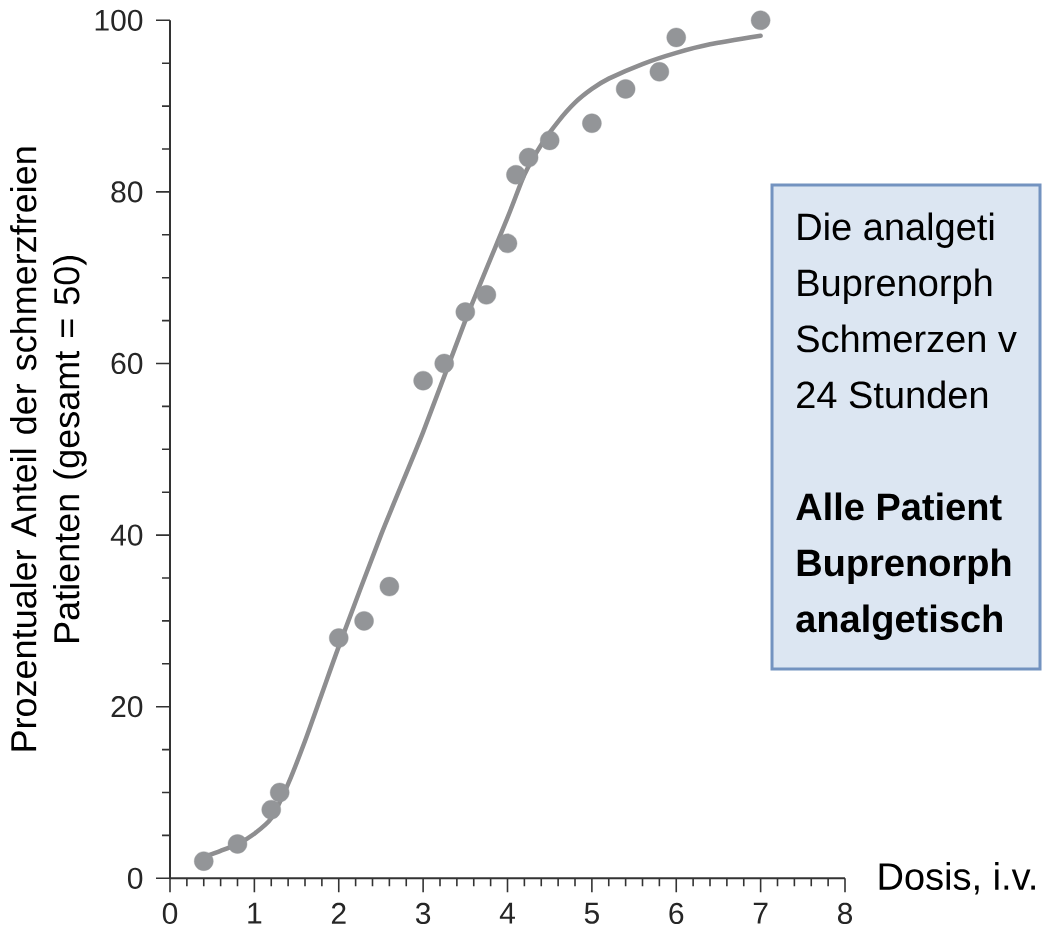 Image resolution: width=1057 pixels, height=937 pixels. Describe the element at coordinates (906, 338) in the screenshot. I see `annotation: Schmerzen v` at that location.